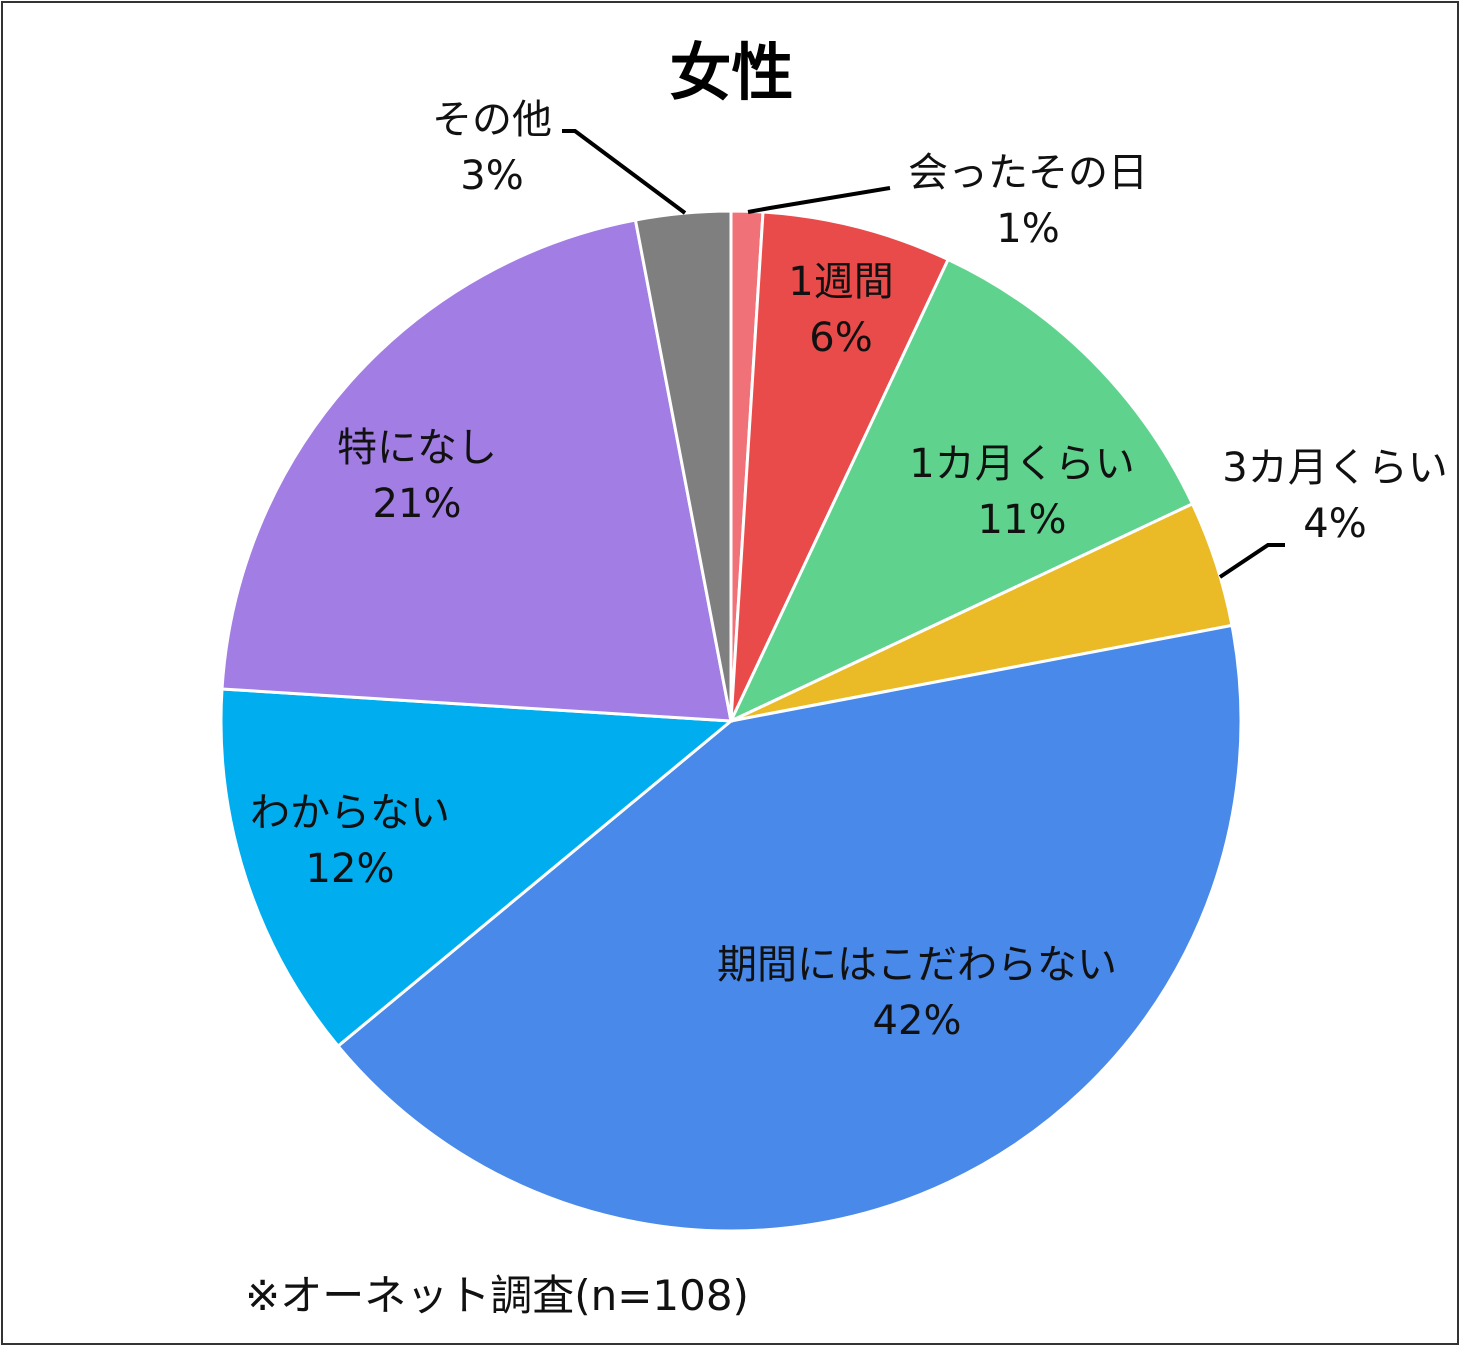 The height and width of the screenshot is (1350, 1463). I want to click on label-1-month: 1カ月くらい 11%, so click(1022, 492).